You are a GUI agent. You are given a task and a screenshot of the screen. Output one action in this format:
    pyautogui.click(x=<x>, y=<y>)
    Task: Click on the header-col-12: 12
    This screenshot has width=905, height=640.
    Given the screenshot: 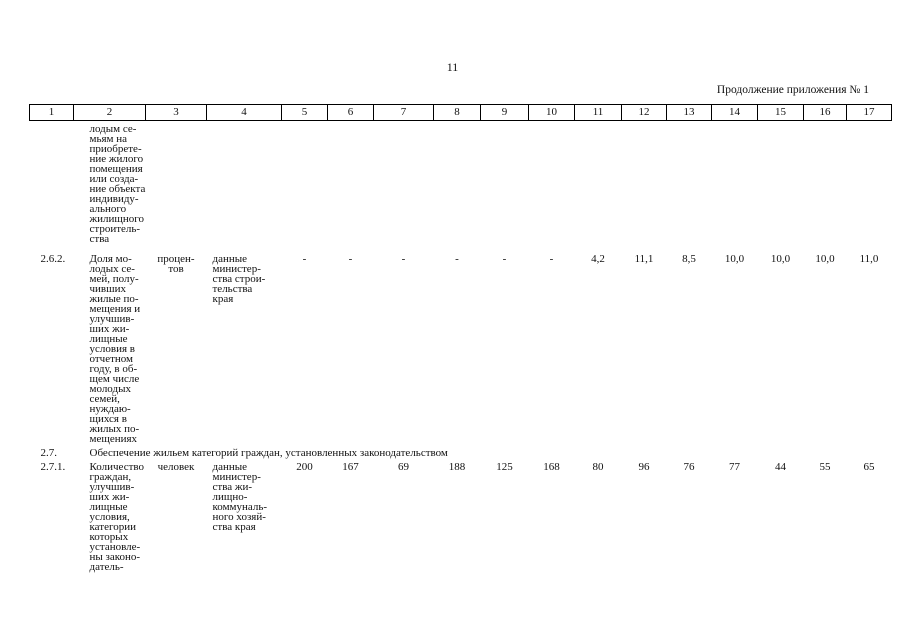 What is the action you would take?
    pyautogui.click(x=644, y=112)
    